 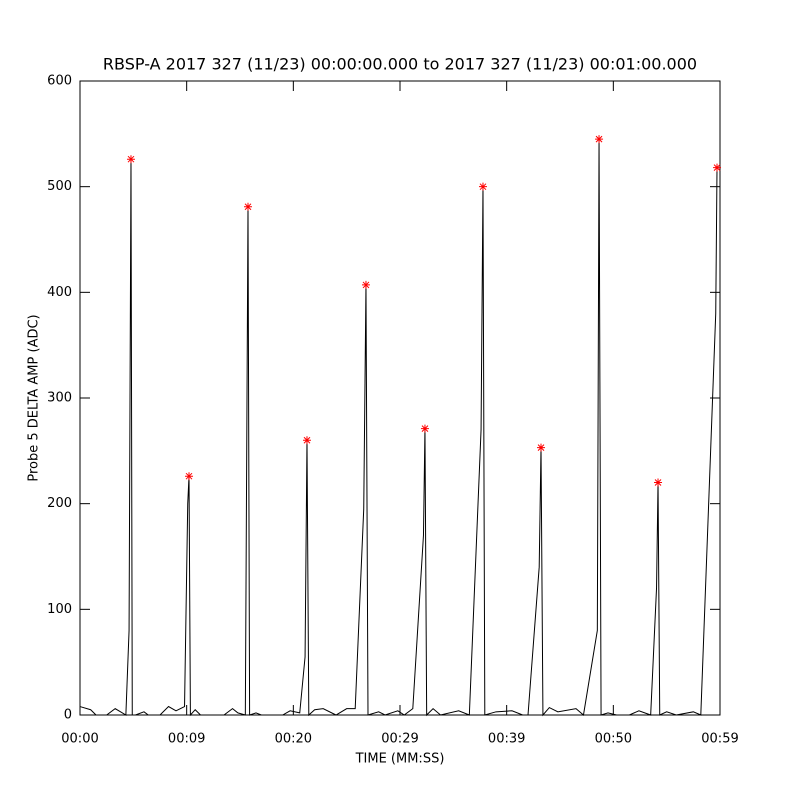 What do you see at coordinates (613, 739) in the screenshot?
I see `x-tick-label: 00:50` at bounding box center [613, 739].